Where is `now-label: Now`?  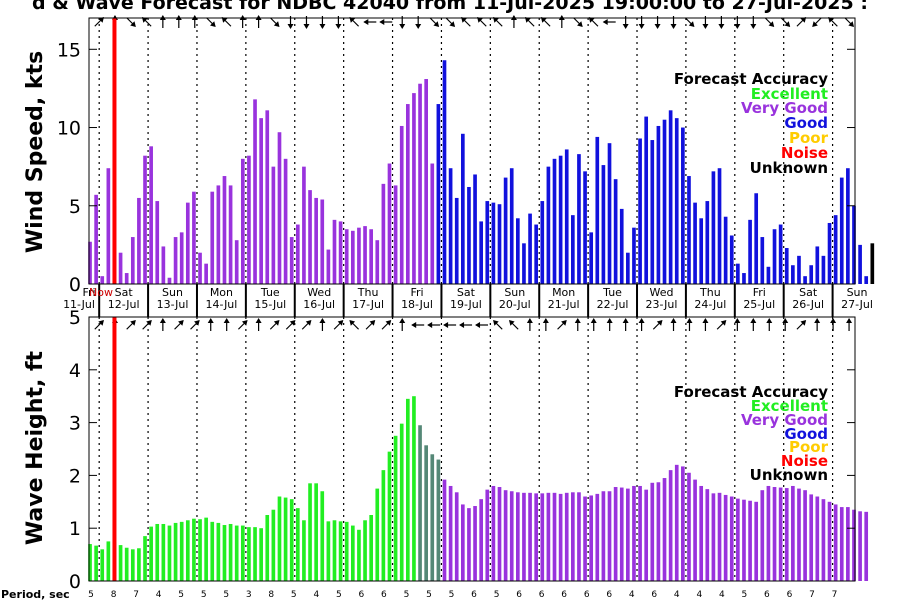 now-label: Now is located at coordinates (101, 292).